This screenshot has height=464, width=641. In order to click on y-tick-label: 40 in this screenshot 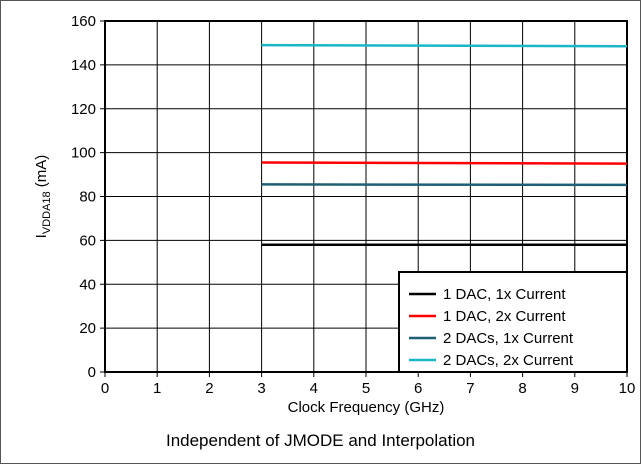, I will do `click(87, 284)`.